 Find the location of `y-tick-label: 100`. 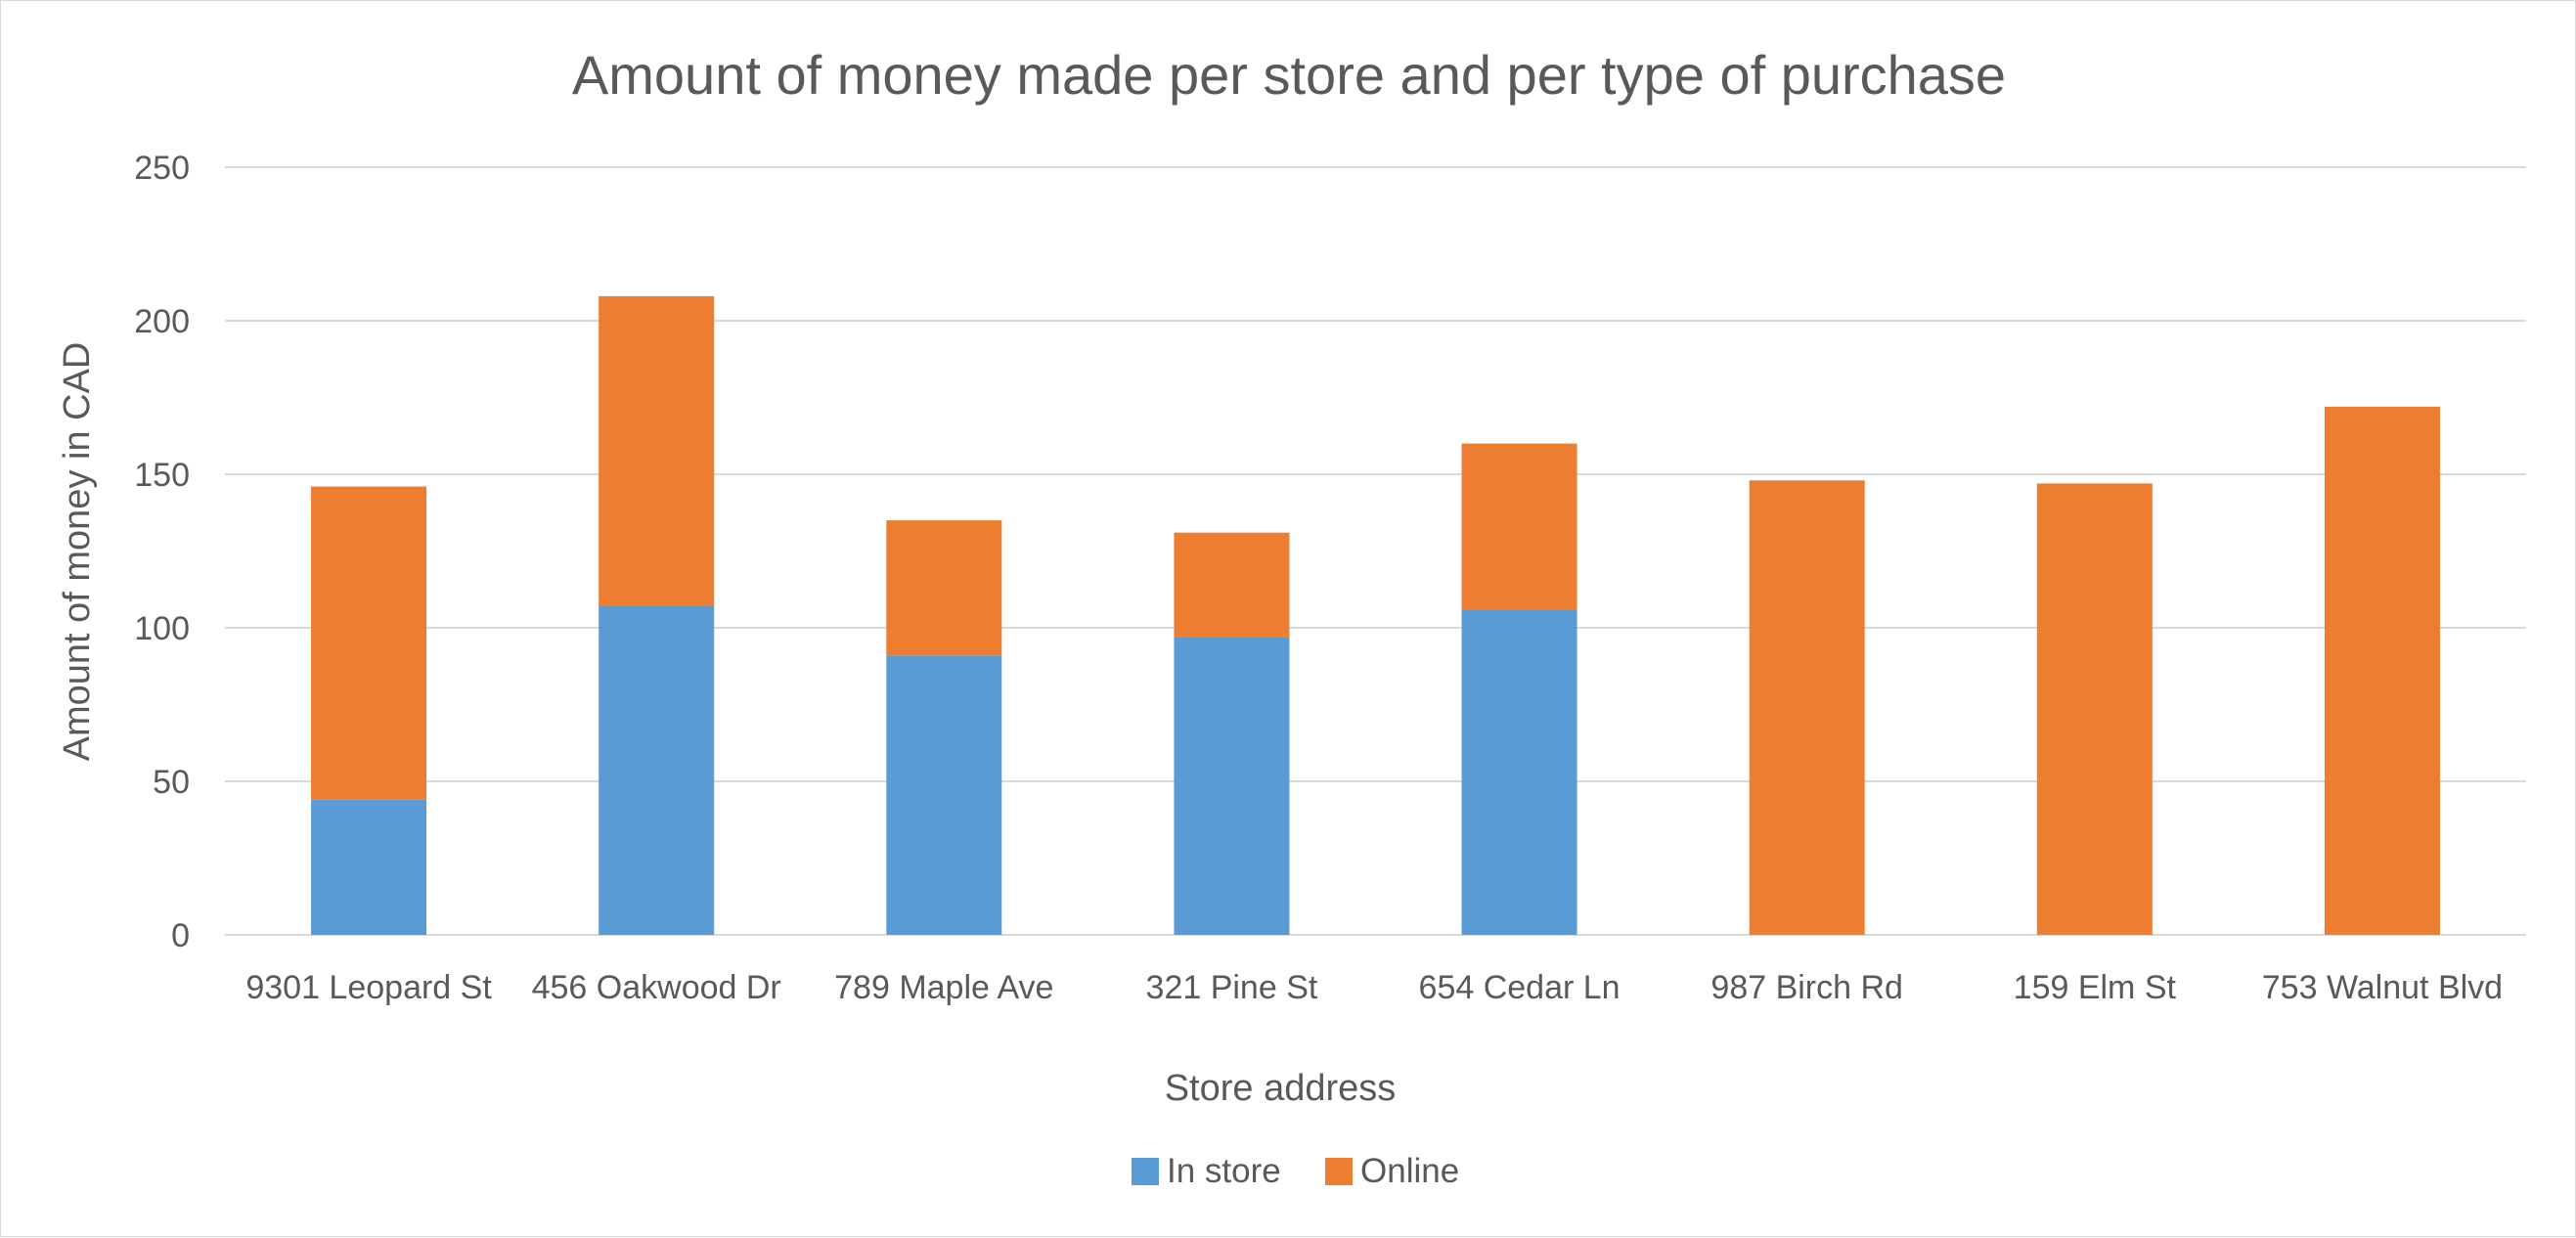

y-tick-label: 100 is located at coordinates (162, 628).